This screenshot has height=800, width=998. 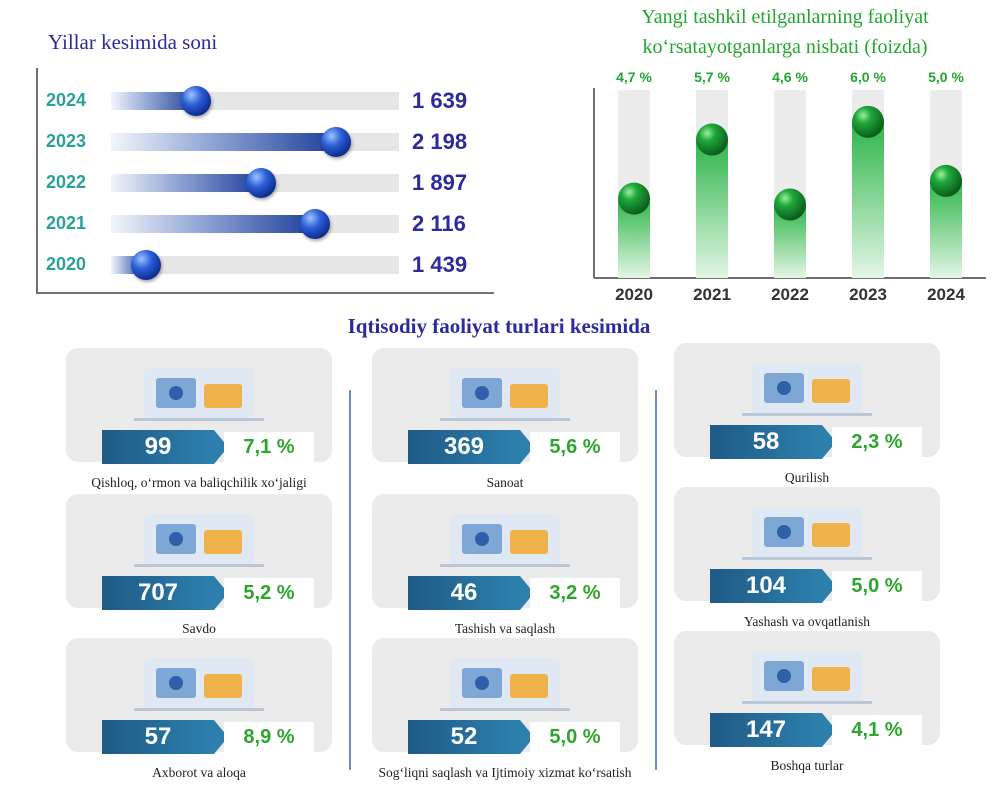 I want to click on left-chart-row-2021: 2021 2 116, so click(x=267, y=224).